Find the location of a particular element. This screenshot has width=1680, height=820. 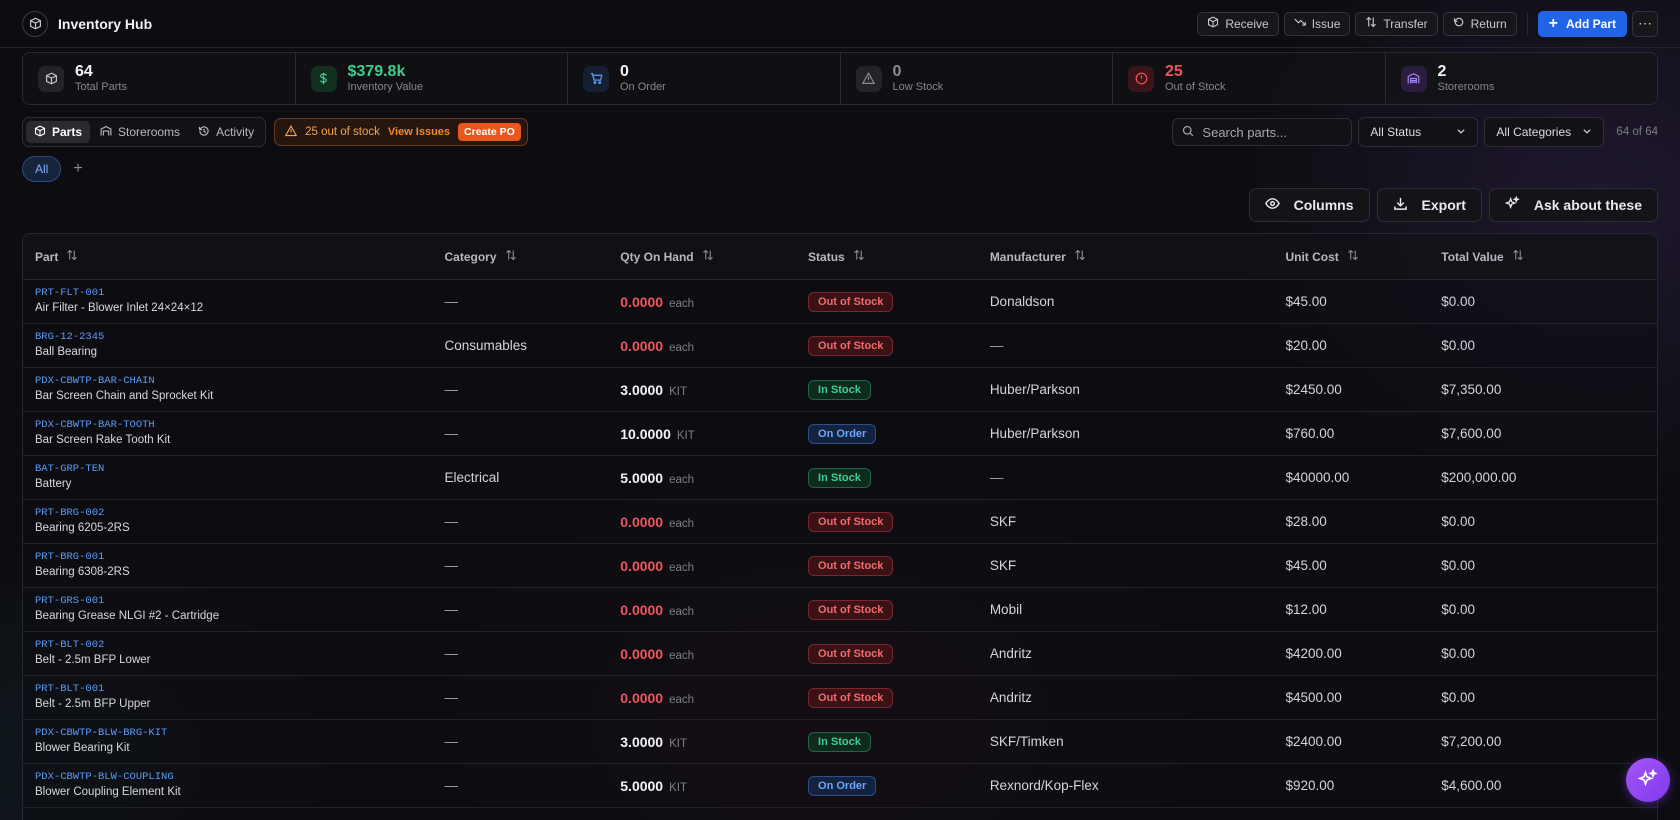

part-code: PDX-CBWTP-BAR-CHAIN is located at coordinates (95, 381).